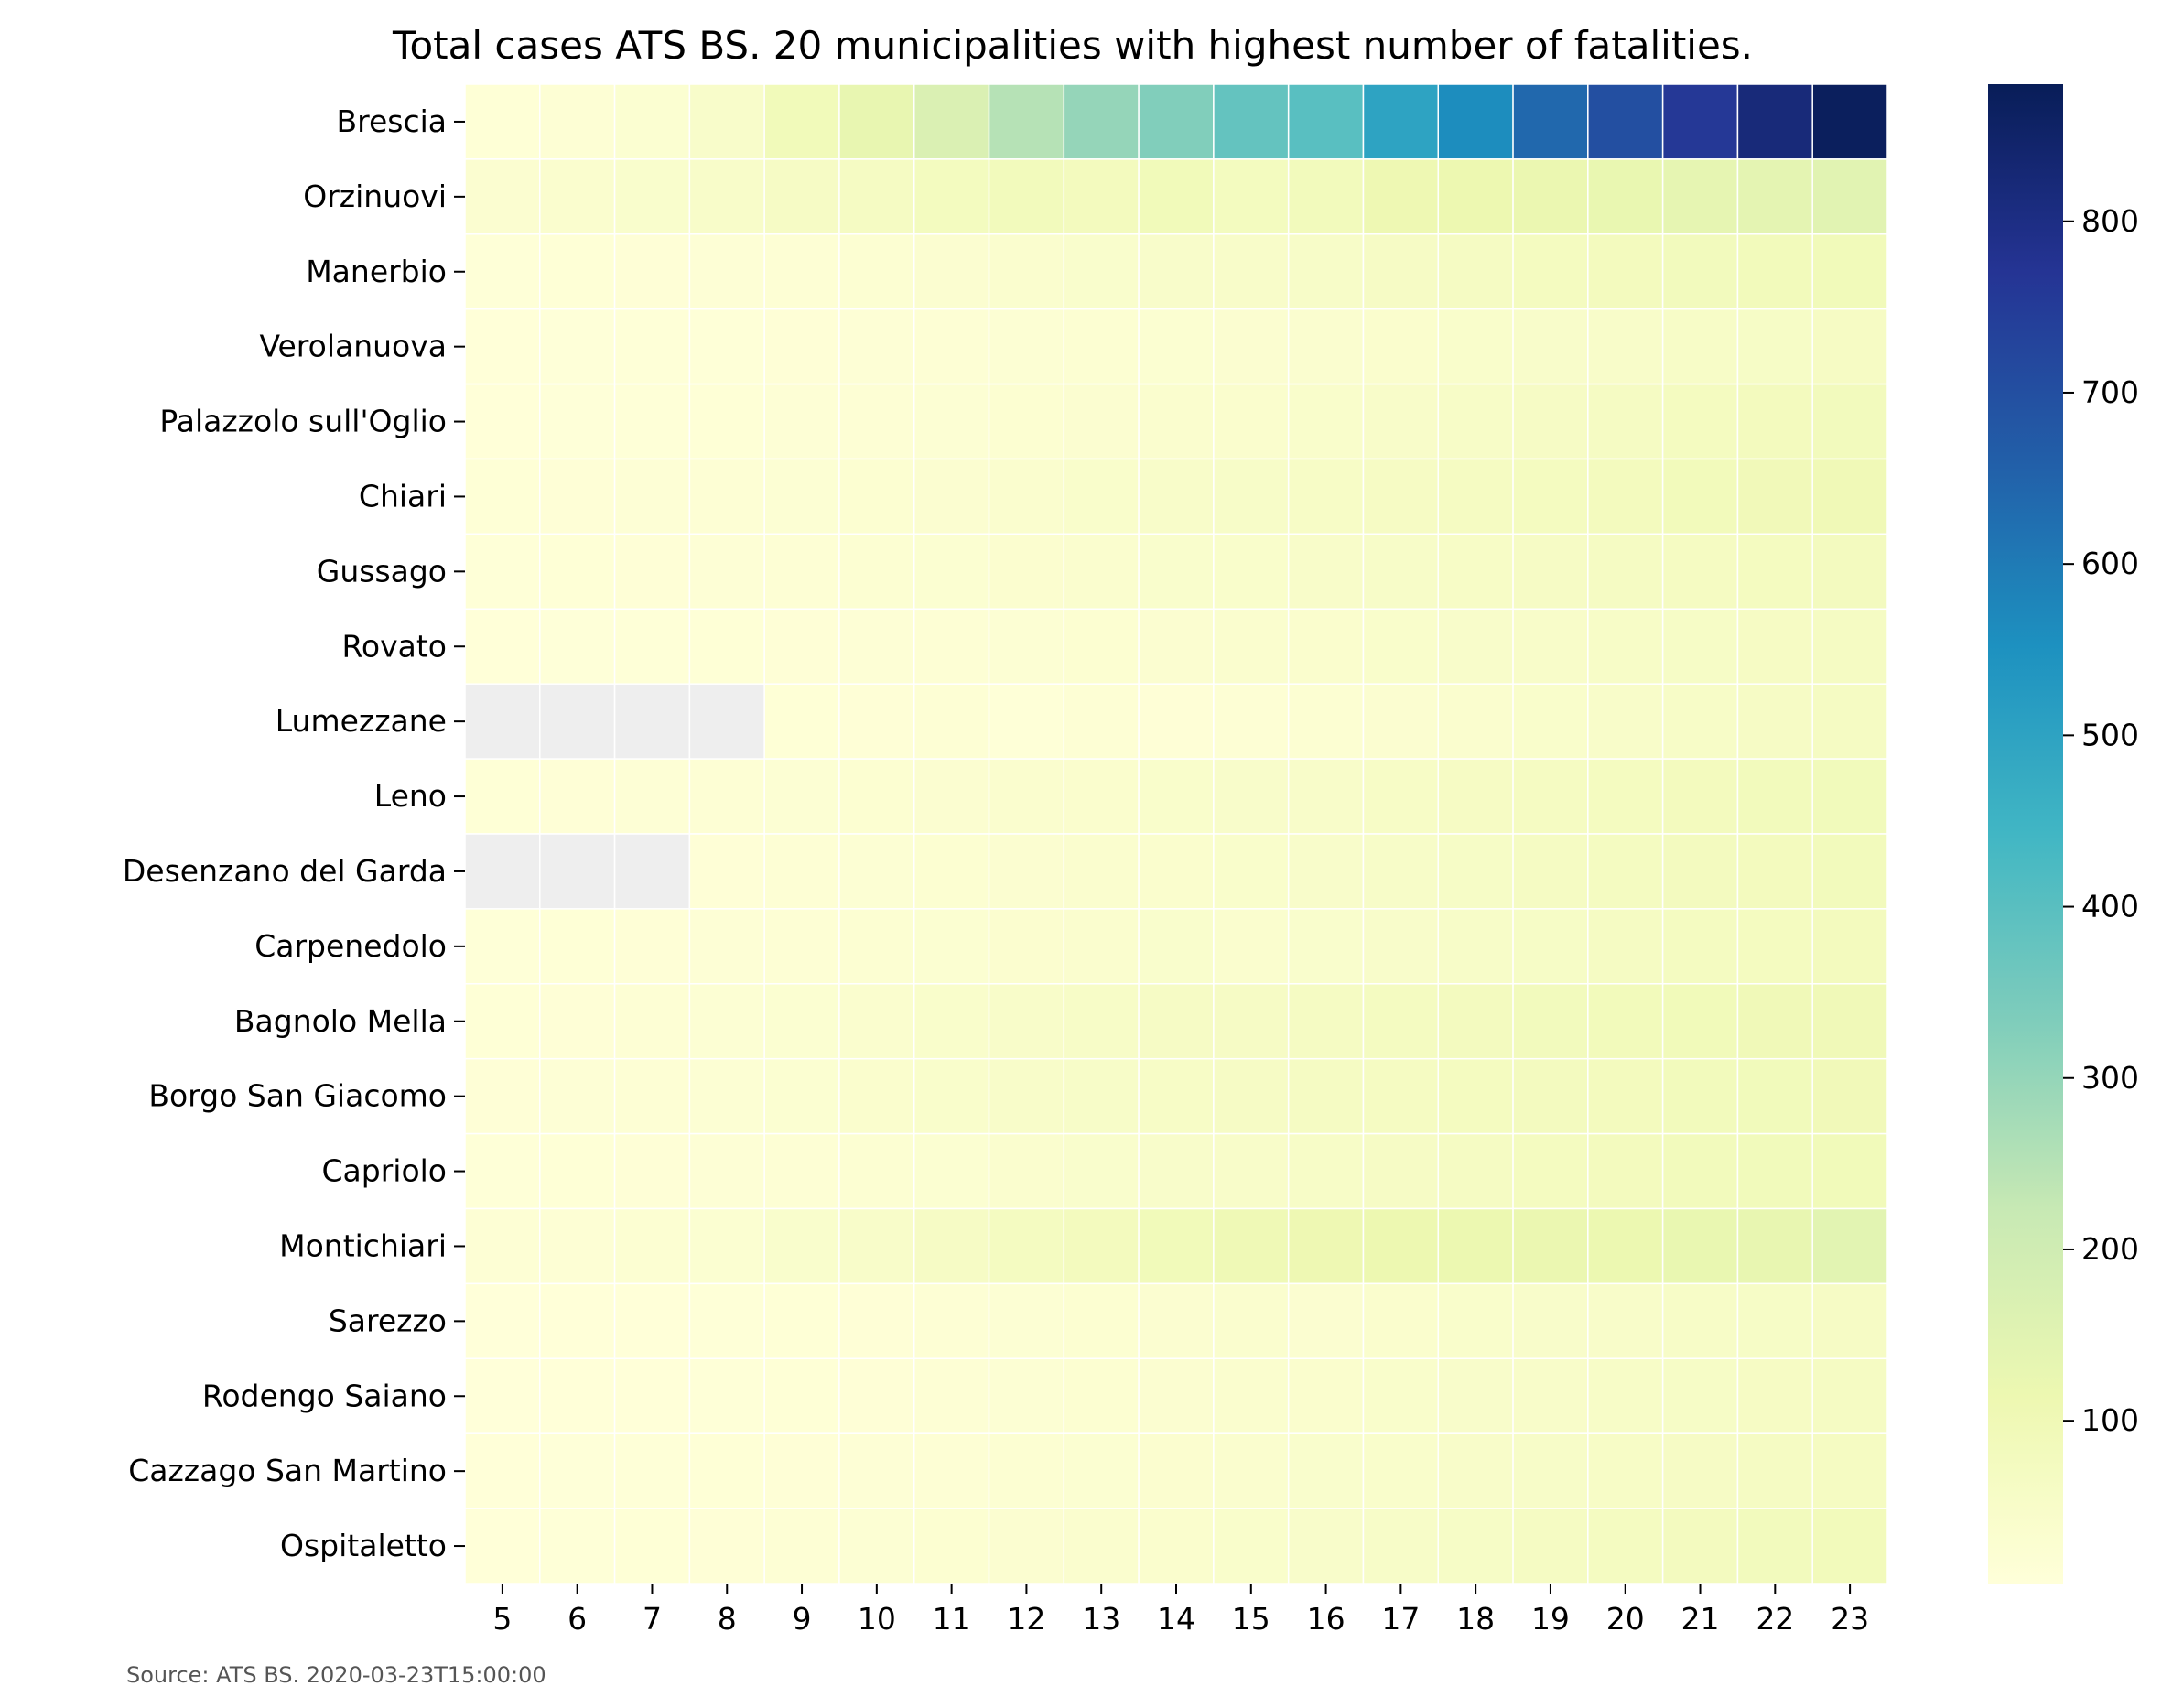 The image size is (2183, 1708). Describe the element at coordinates (361, 721) in the screenshot. I see `y-tick-label: Lumezzane` at that location.